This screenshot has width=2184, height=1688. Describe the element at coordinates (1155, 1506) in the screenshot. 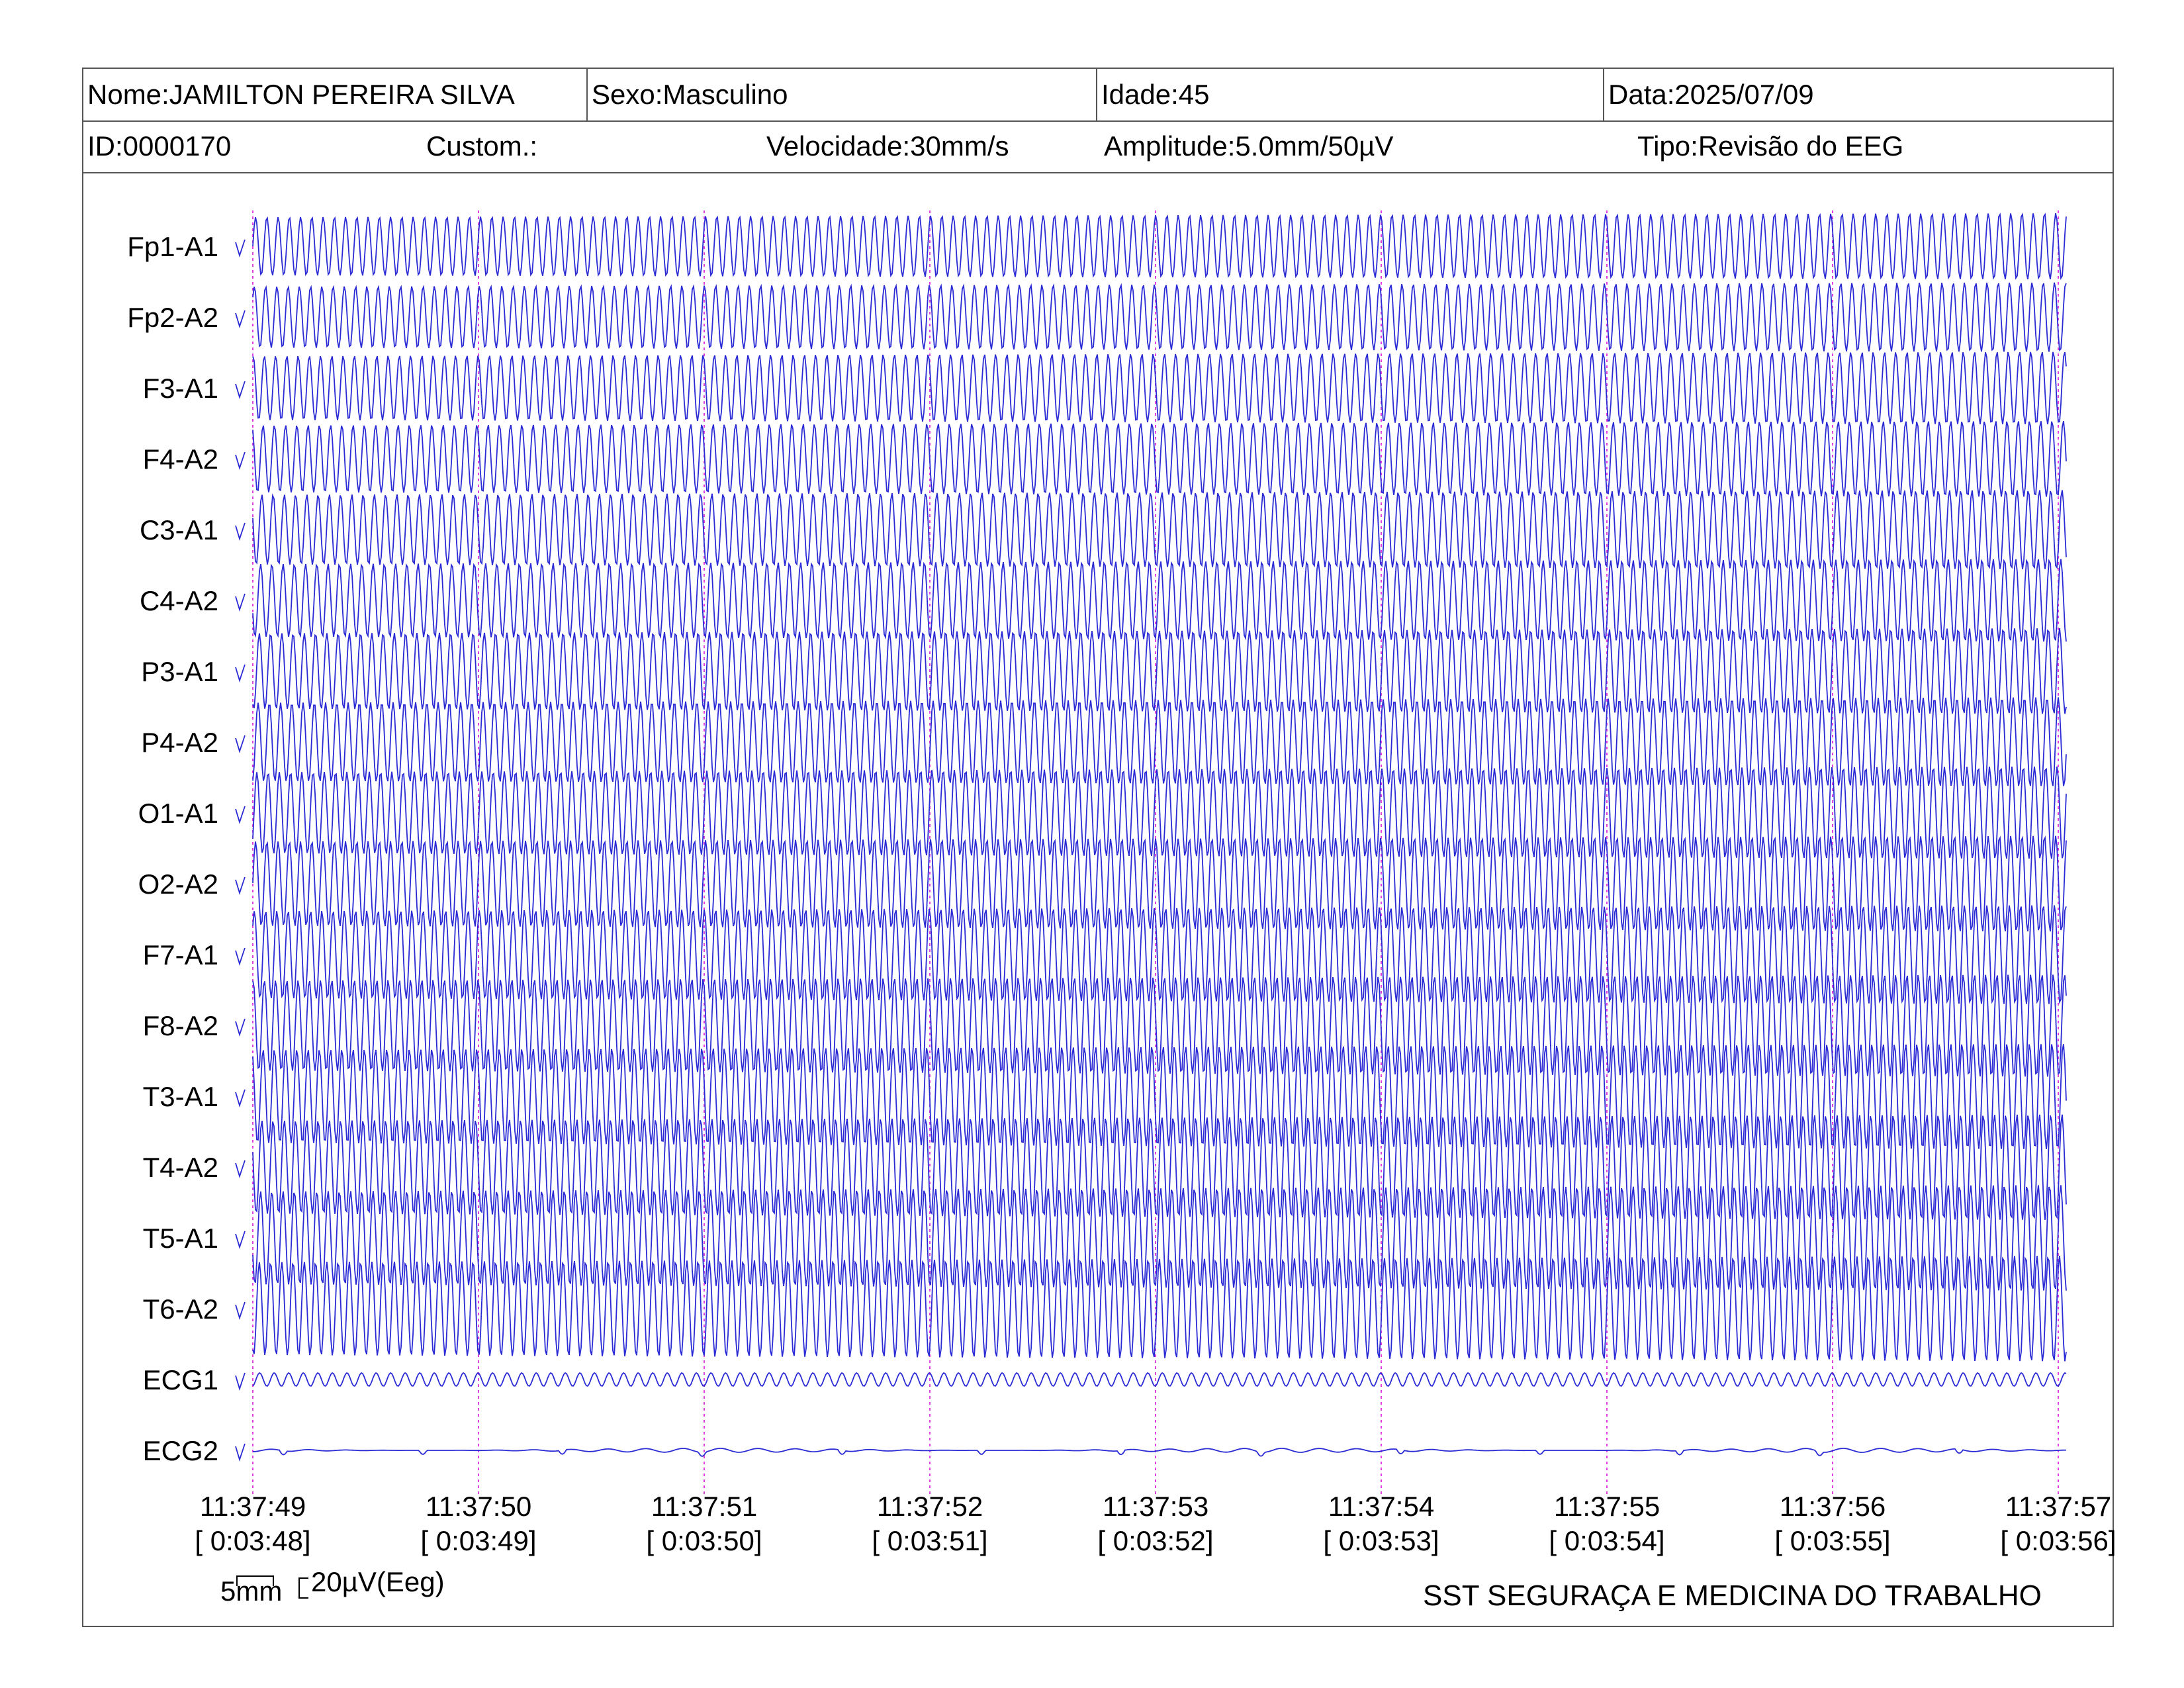

I see `time-tick-clock: 11:37:53` at that location.